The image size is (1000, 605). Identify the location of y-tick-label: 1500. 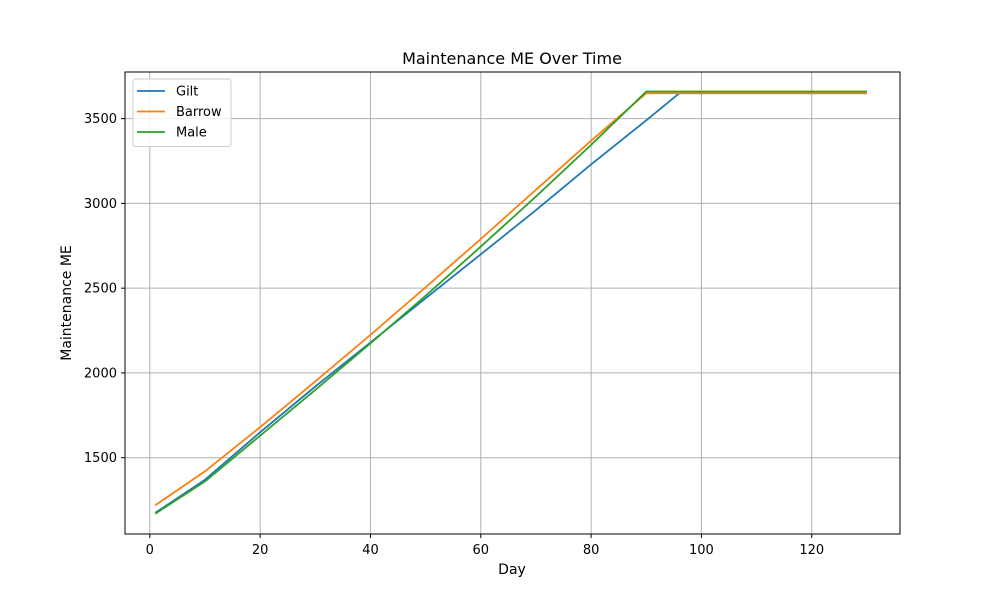
(100, 458).